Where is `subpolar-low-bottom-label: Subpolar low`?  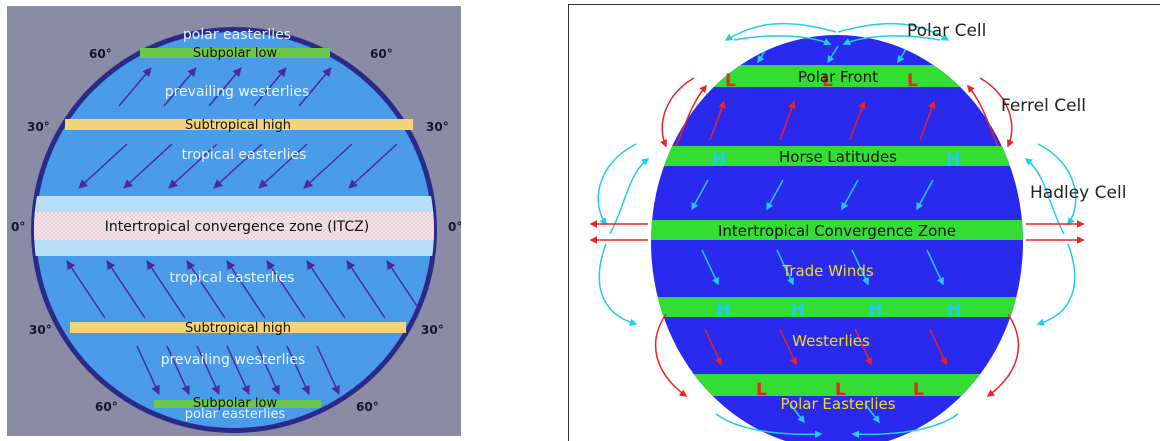 subpolar-low-bottom-label: Subpolar low is located at coordinates (235, 403).